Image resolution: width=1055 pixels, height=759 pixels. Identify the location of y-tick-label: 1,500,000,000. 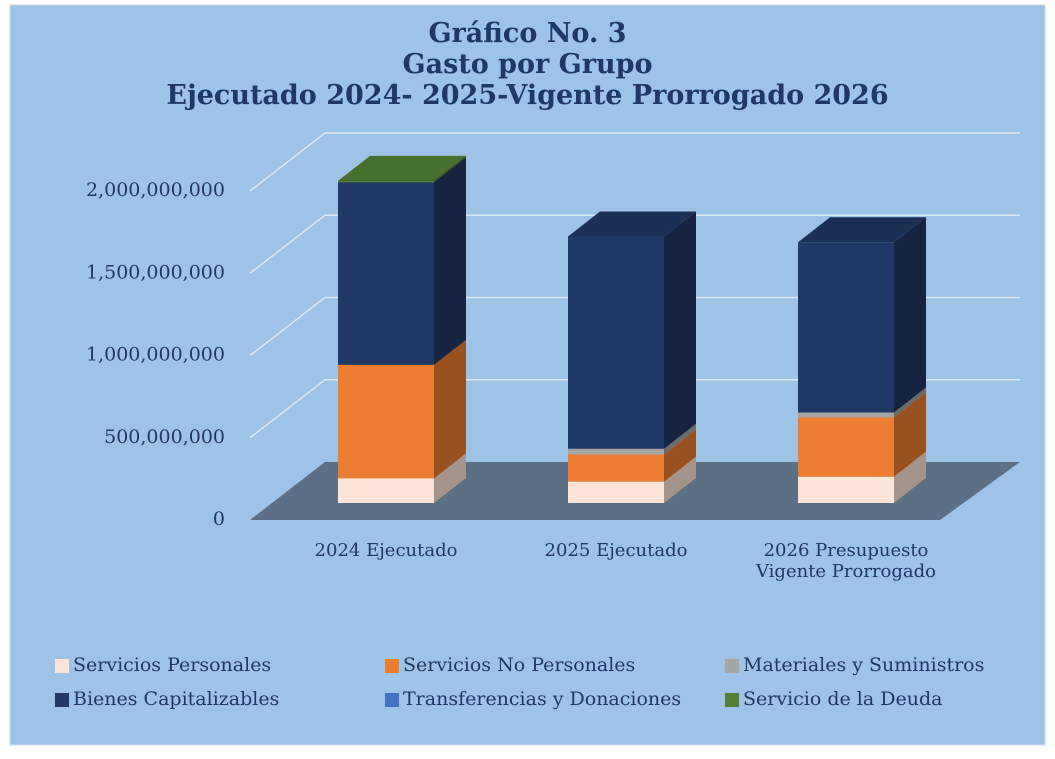
(155, 272).